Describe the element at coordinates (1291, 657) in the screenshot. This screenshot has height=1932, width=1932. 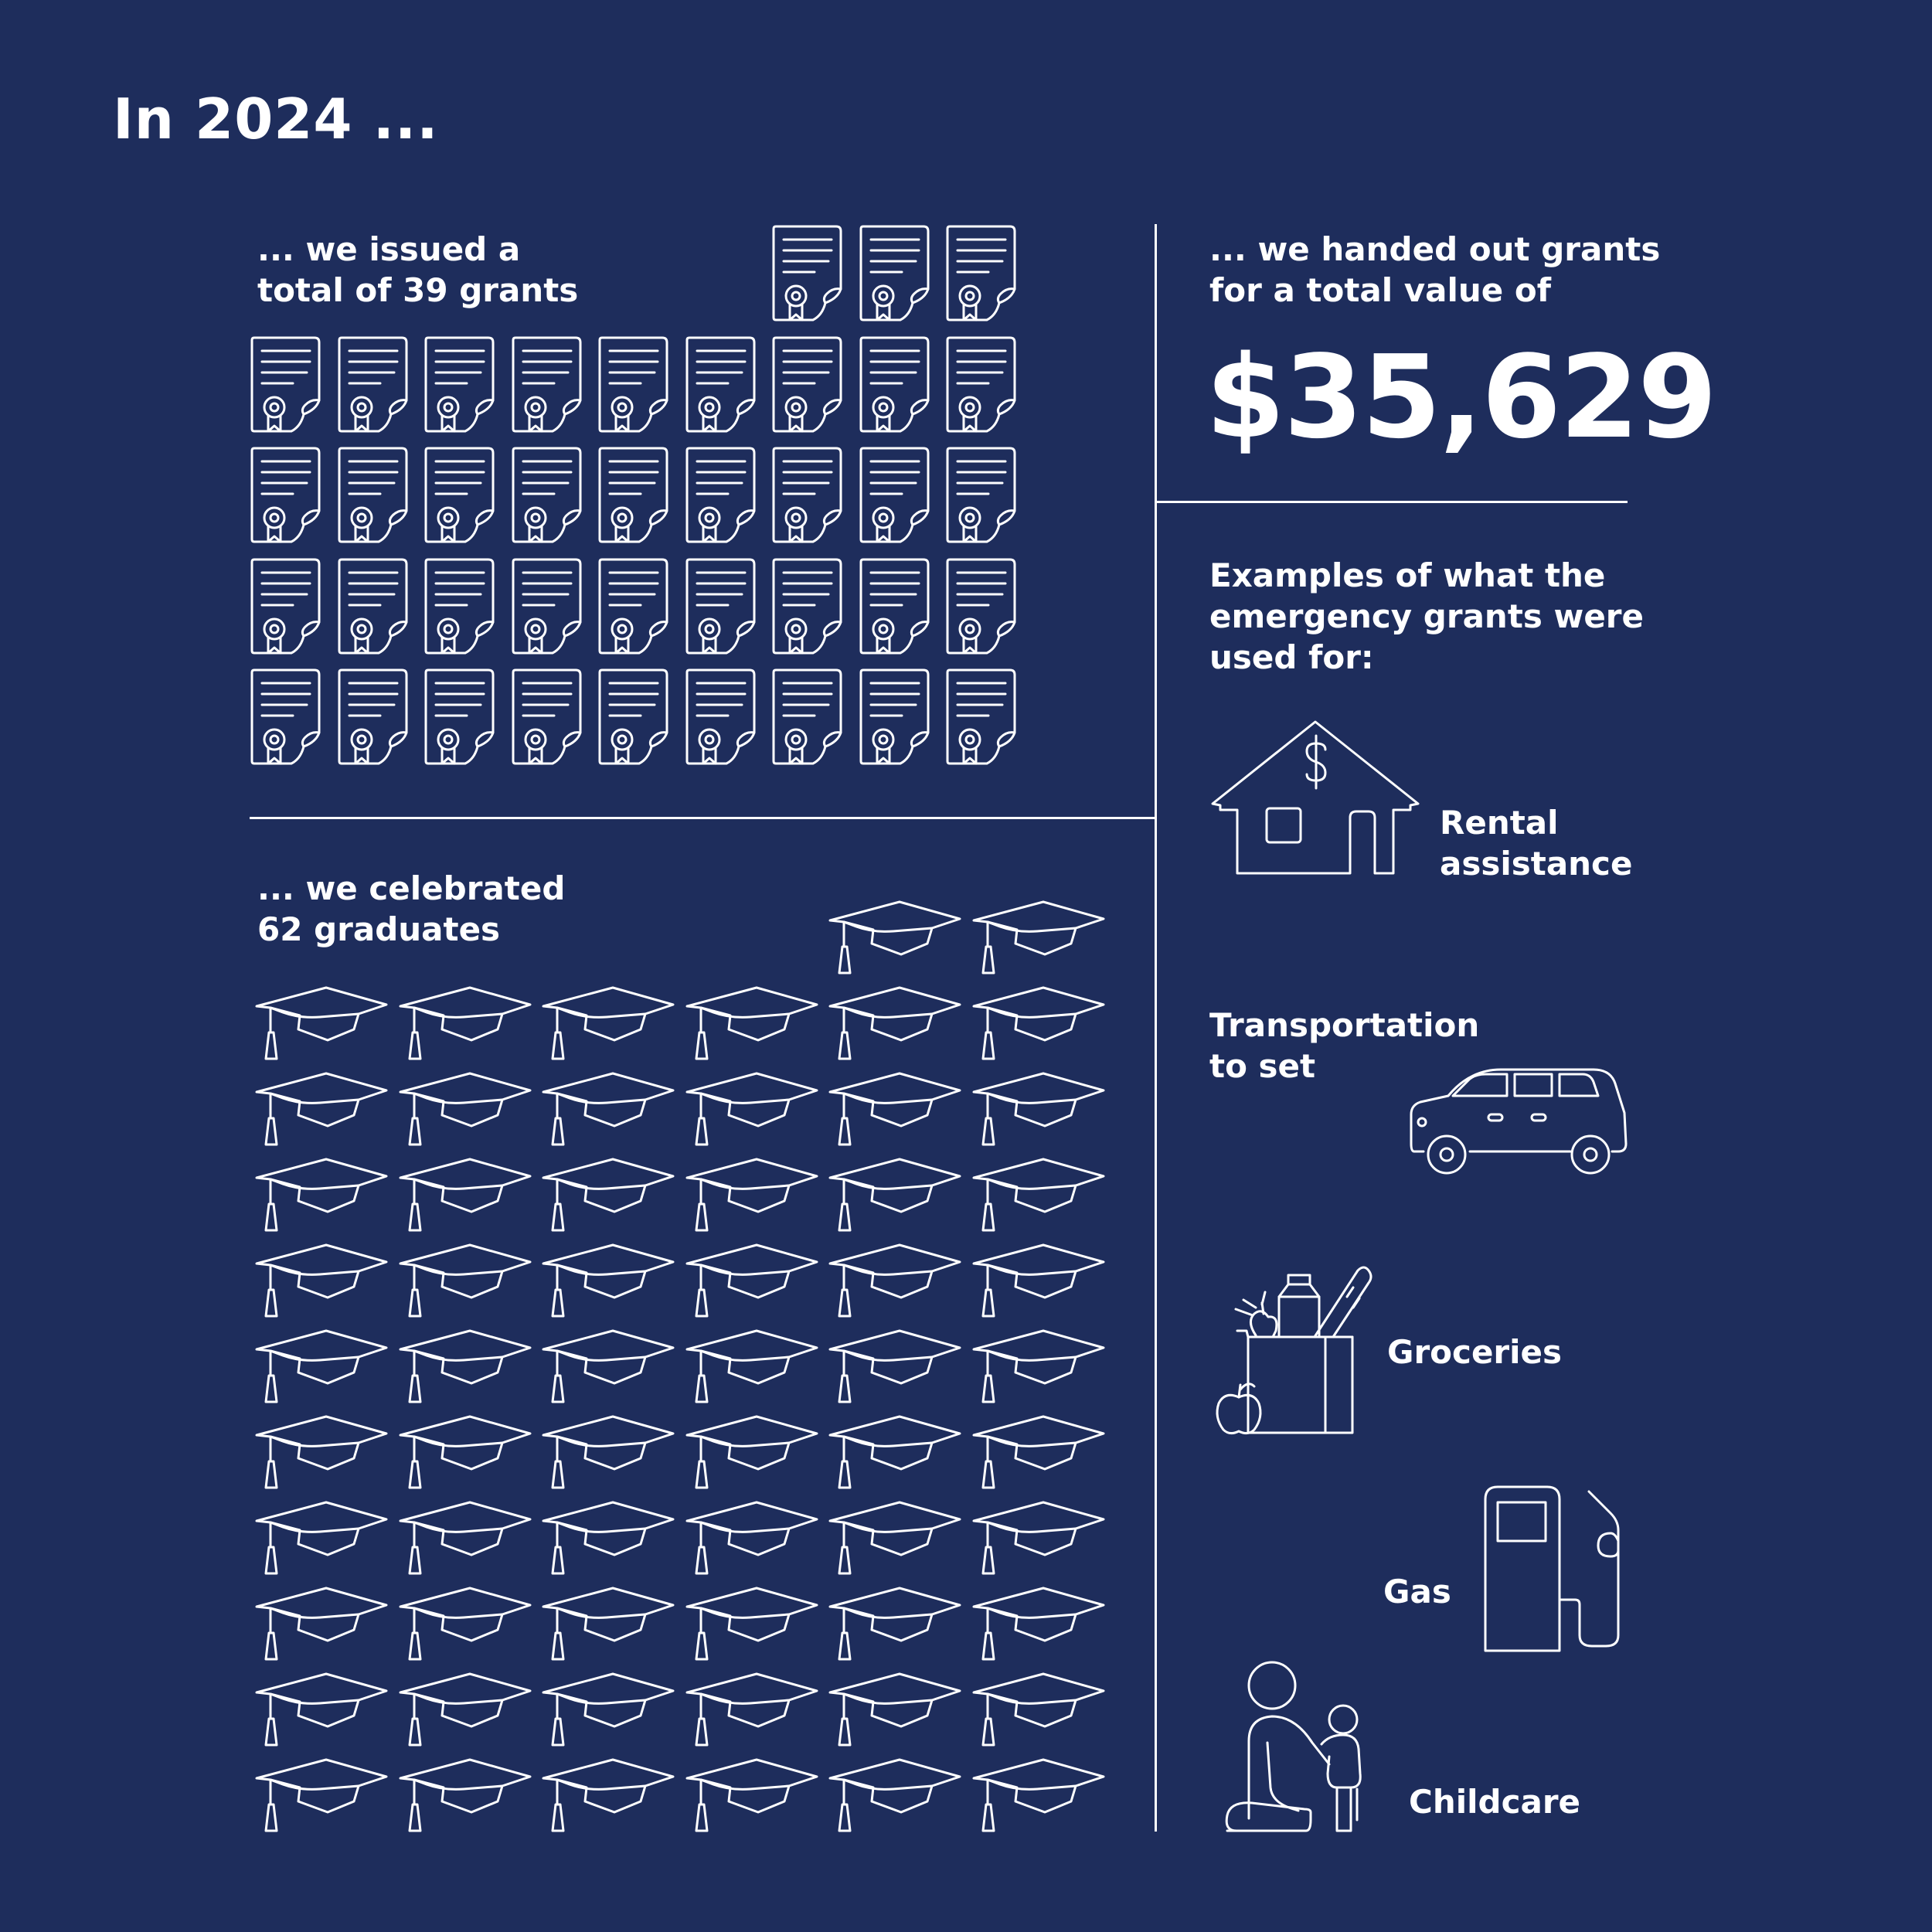
I see `examples-caption-line3: used for:` at that location.